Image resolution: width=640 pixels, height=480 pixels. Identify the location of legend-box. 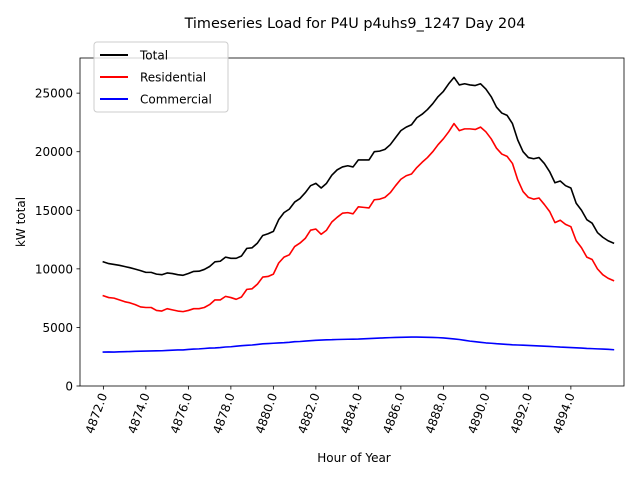
(161, 77).